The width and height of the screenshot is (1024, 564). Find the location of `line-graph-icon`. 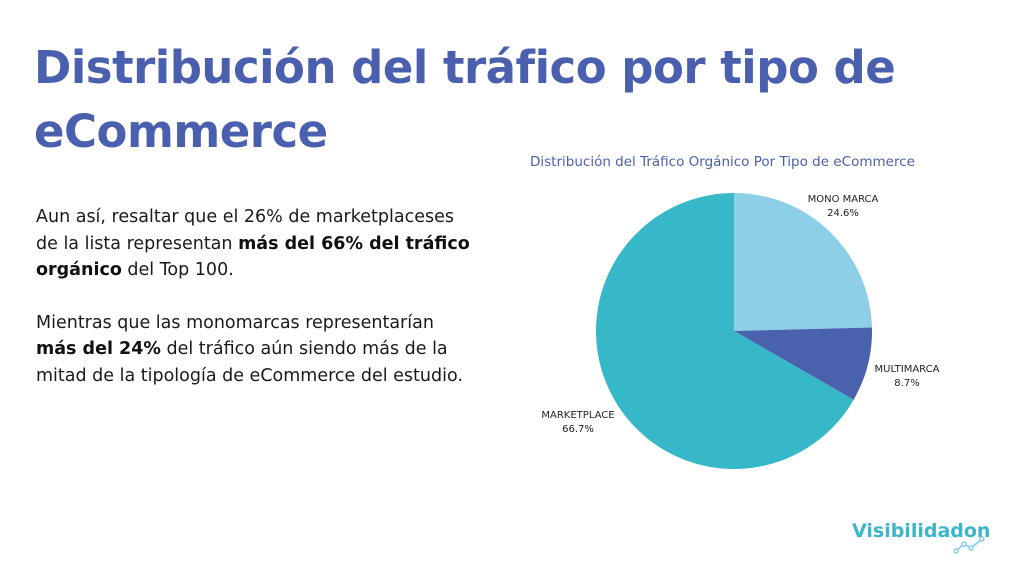

line-graph-icon is located at coordinates (969, 545).